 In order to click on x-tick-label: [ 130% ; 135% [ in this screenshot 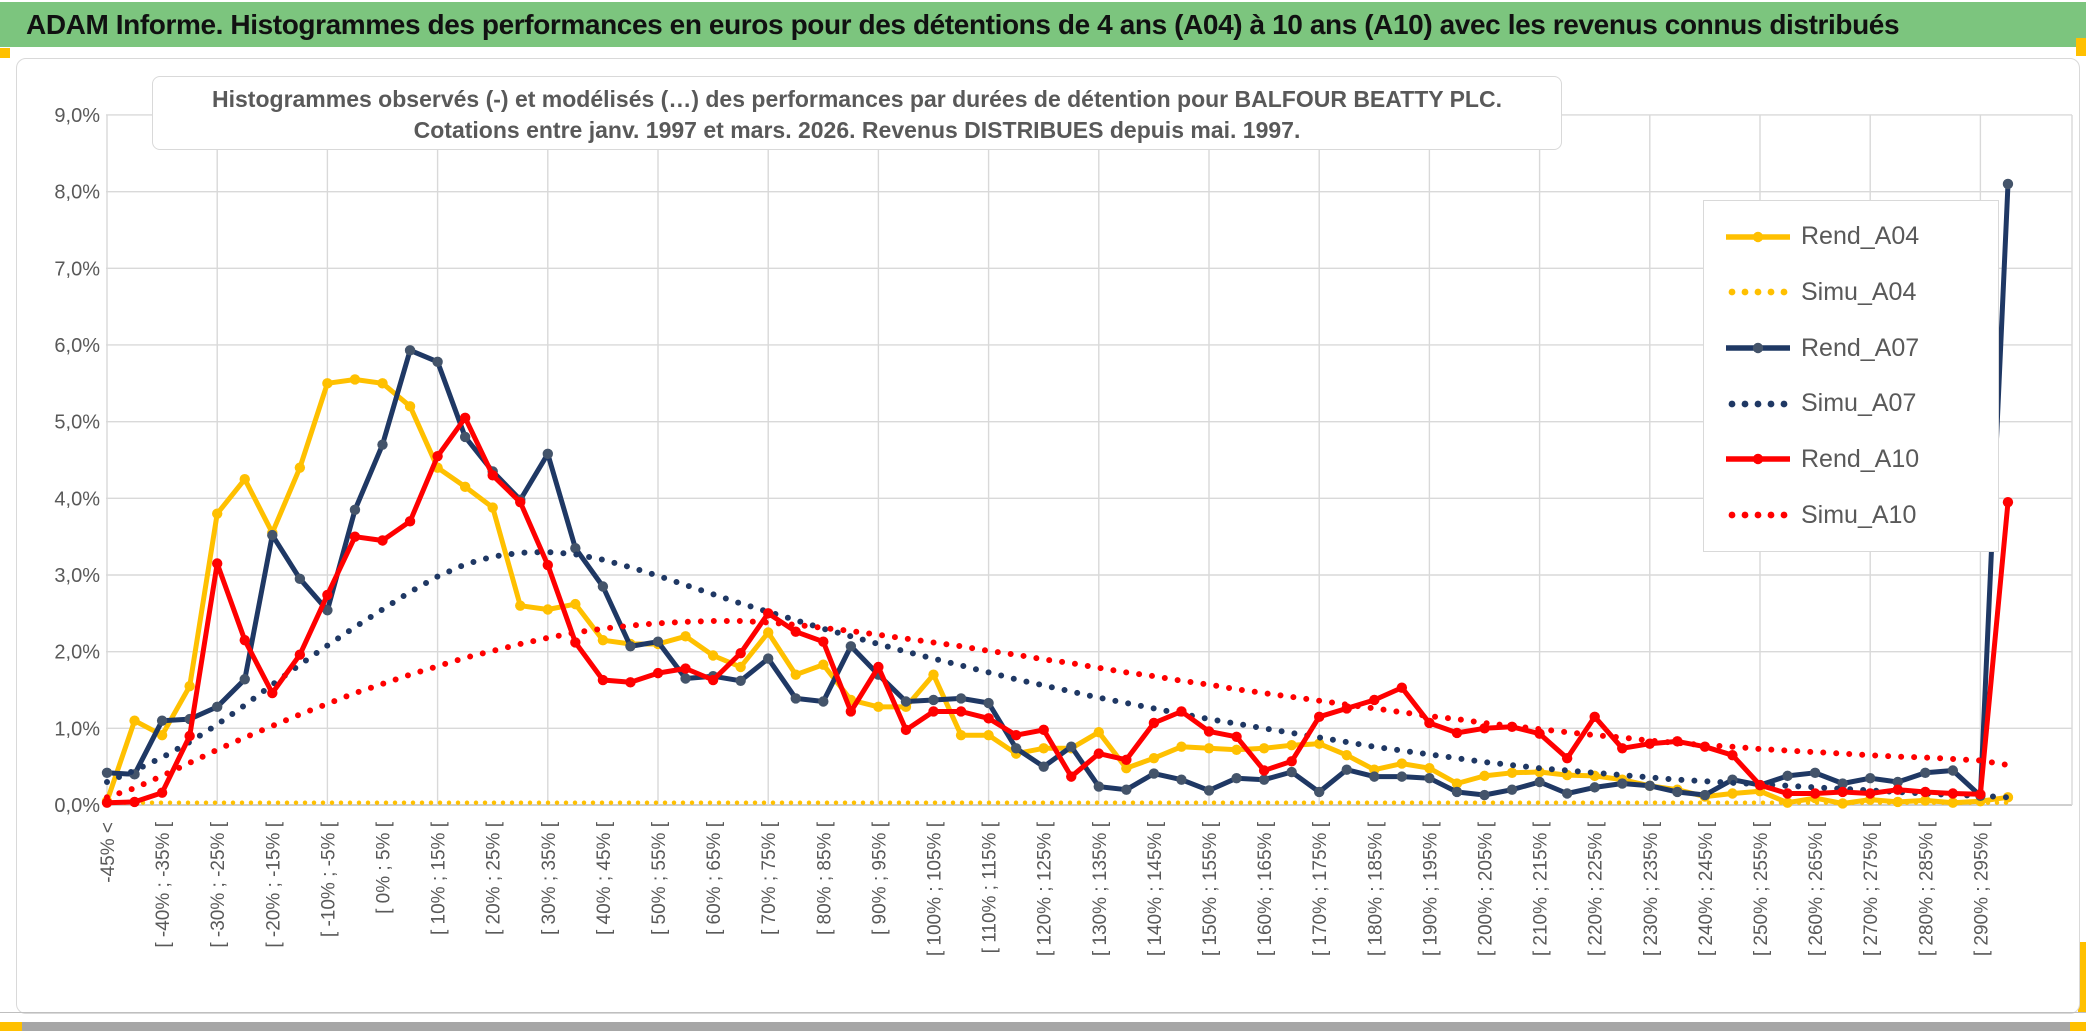, I will do `click(1100, 888)`.